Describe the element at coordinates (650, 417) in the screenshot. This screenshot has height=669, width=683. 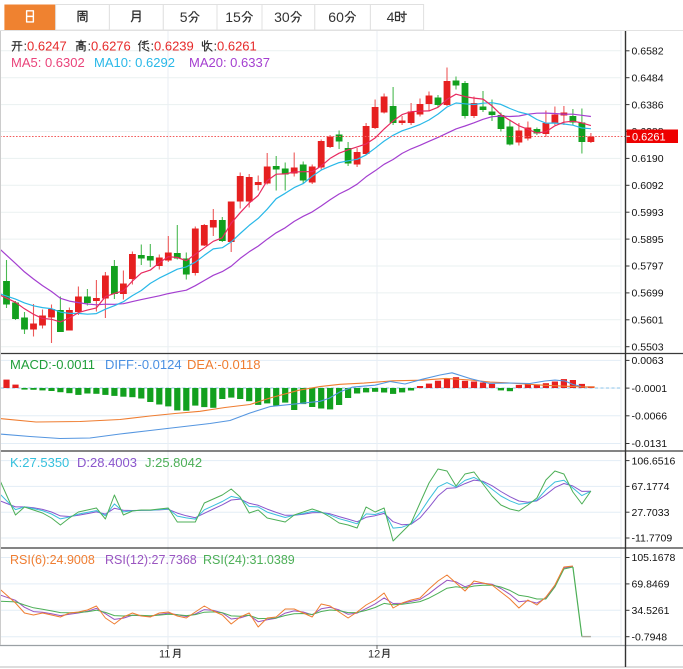
I see `svg-text: -0.0066` at that location.